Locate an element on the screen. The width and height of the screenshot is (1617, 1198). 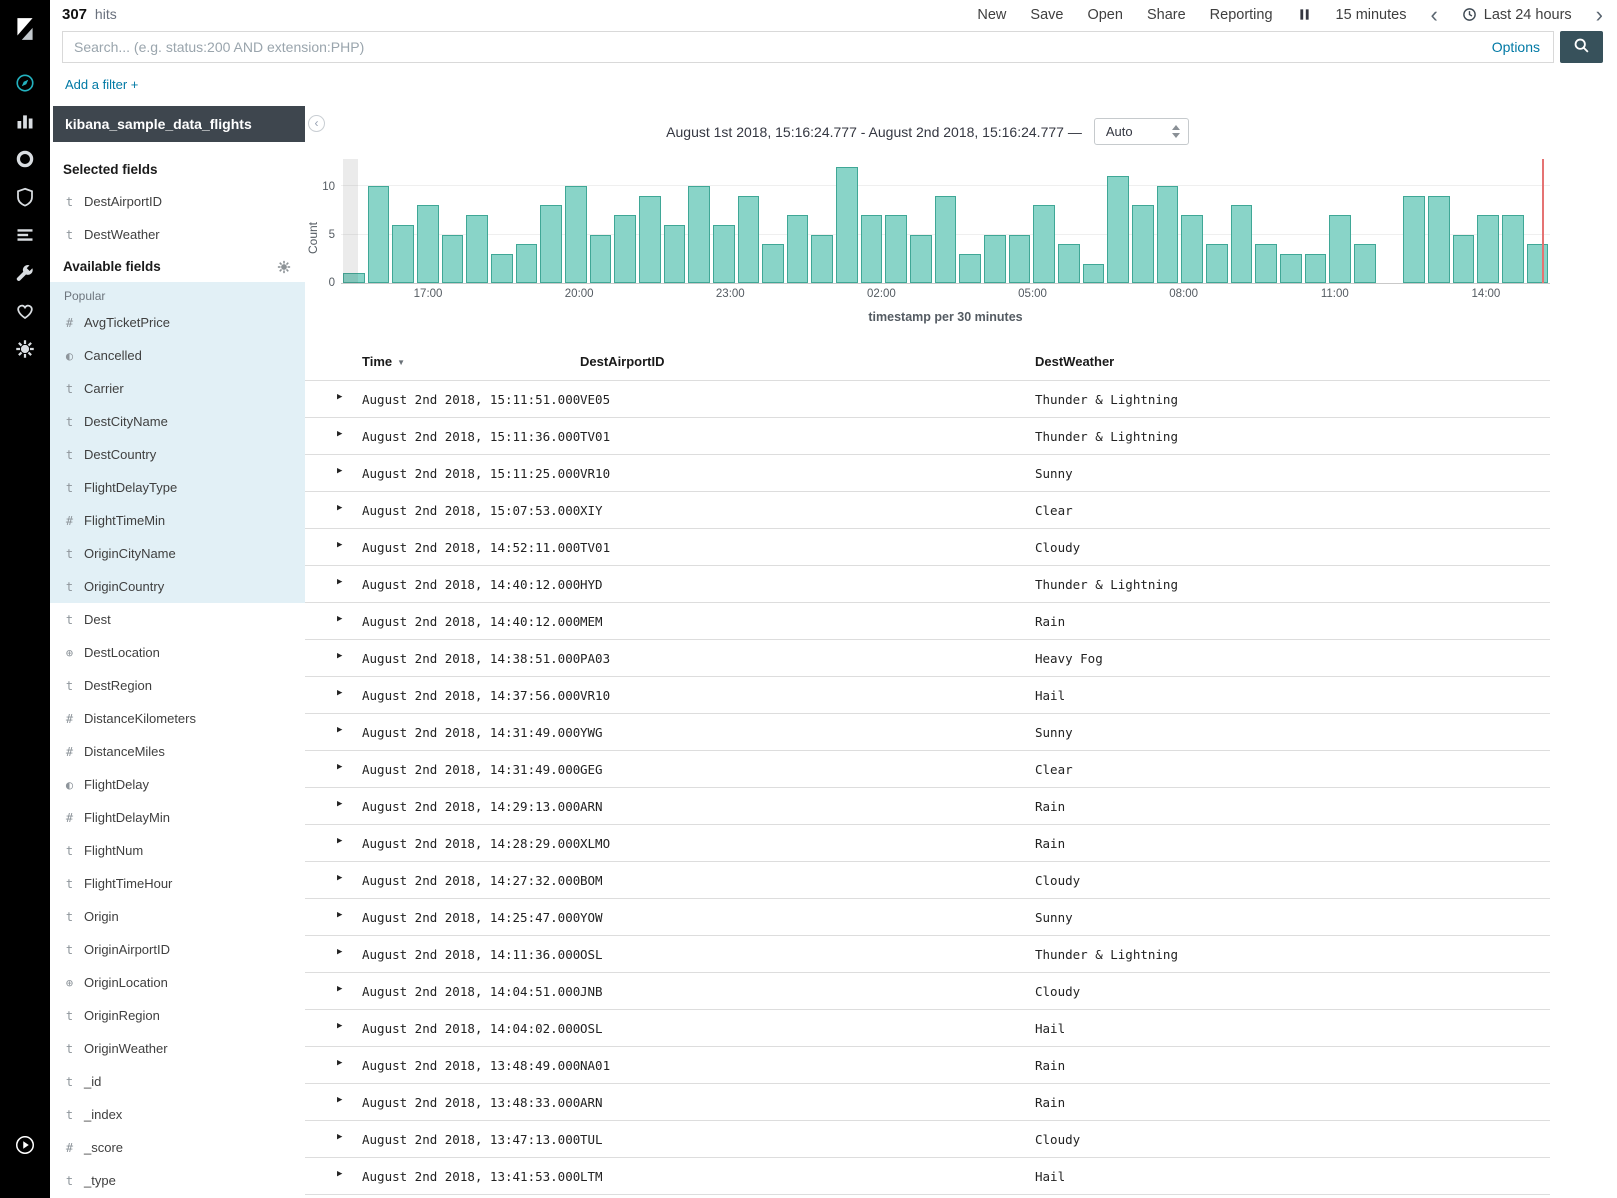
index-pattern-selector: kibana_sample_data_flights is located at coordinates (179, 124).